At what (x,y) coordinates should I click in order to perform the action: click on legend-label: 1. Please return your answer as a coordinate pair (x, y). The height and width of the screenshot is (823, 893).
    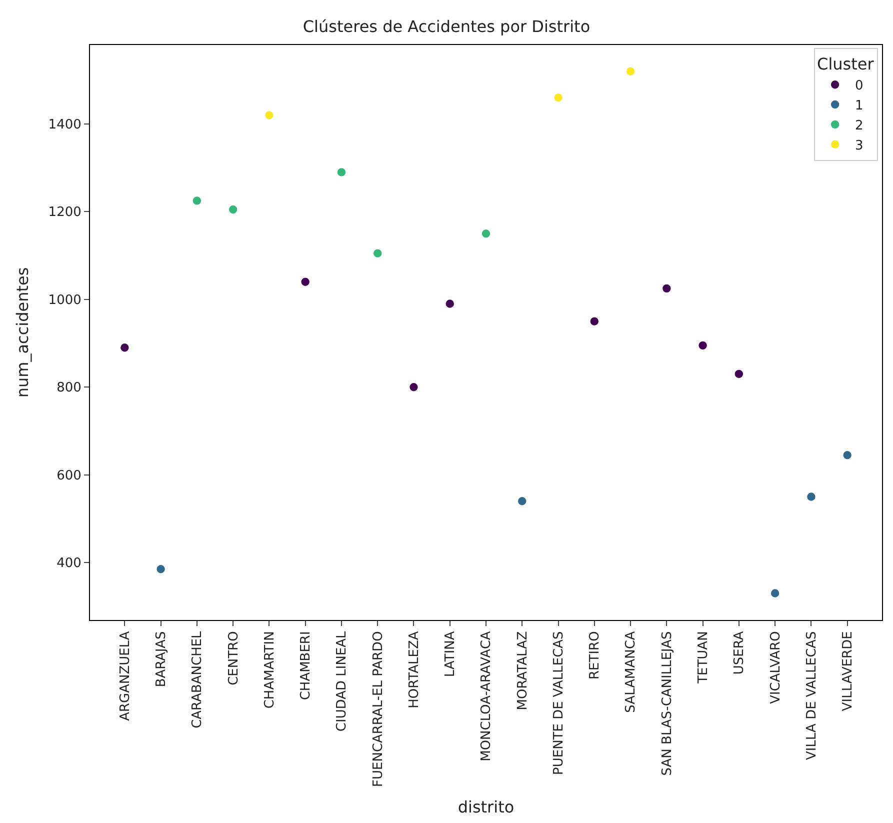
    Looking at the image, I should click on (859, 106).